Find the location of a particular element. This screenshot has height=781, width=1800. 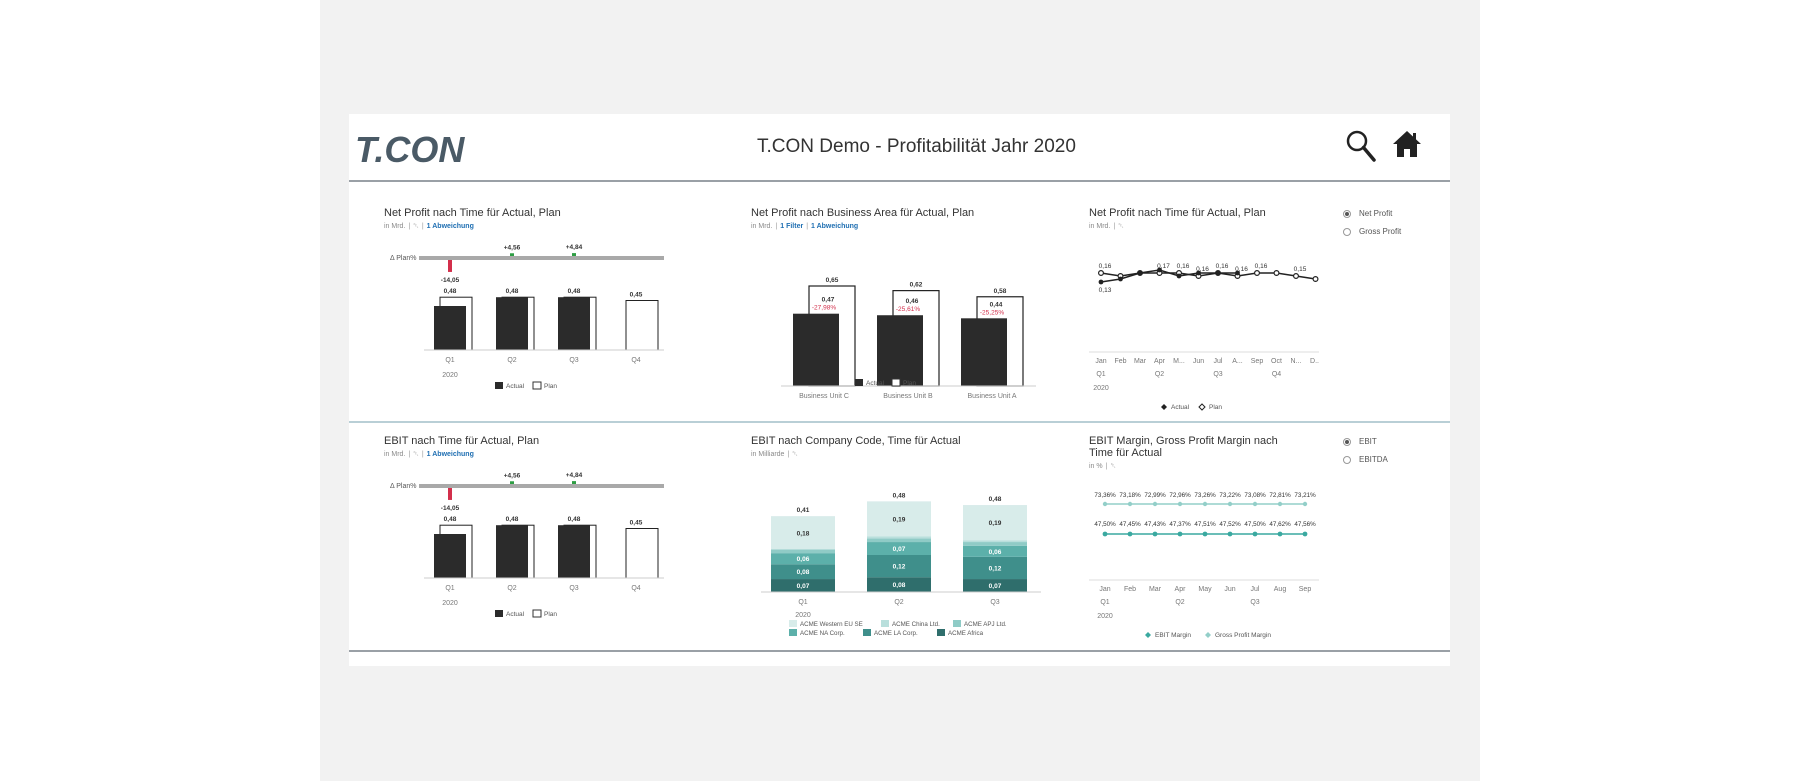

search-icon is located at coordinates (1361, 146).